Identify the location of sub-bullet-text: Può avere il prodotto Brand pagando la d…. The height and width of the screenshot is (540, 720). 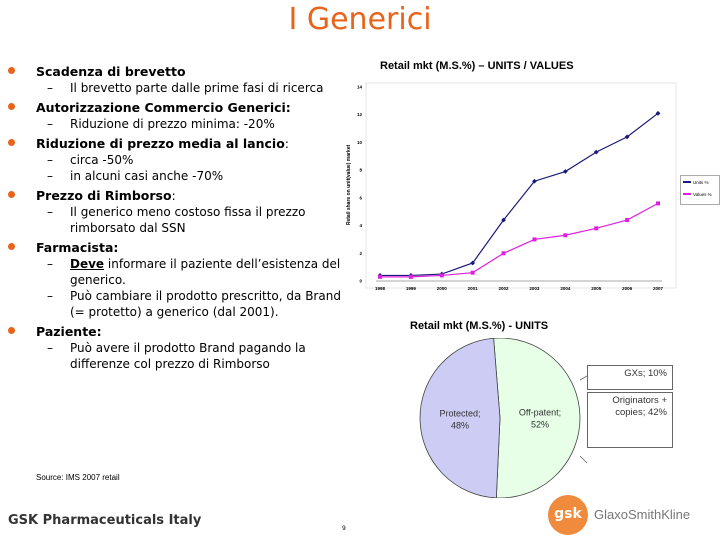
(188, 356).